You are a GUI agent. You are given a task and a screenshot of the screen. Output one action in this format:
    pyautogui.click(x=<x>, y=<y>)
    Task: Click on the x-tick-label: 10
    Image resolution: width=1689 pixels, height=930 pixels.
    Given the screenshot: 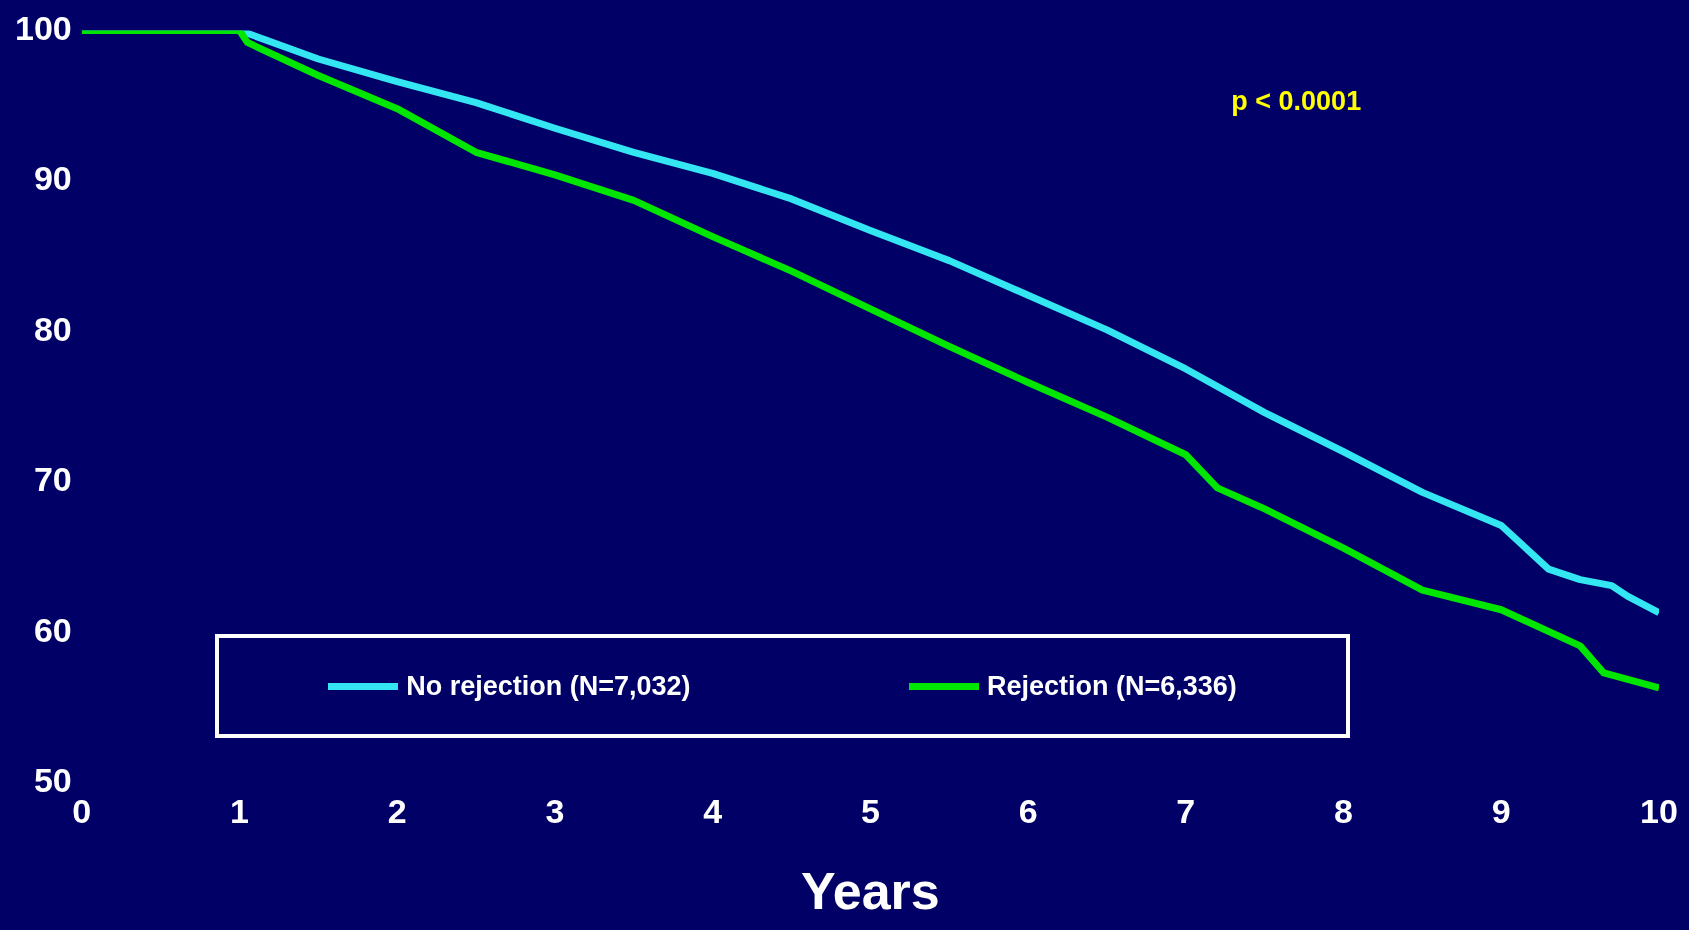 What is the action you would take?
    pyautogui.click(x=1659, y=810)
    